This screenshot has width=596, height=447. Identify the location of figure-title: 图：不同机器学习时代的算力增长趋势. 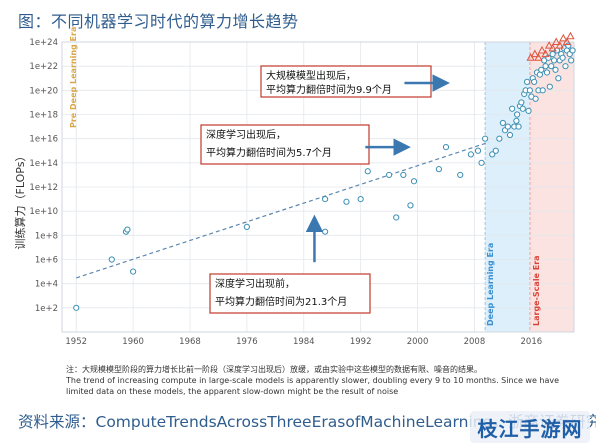
(158, 21).